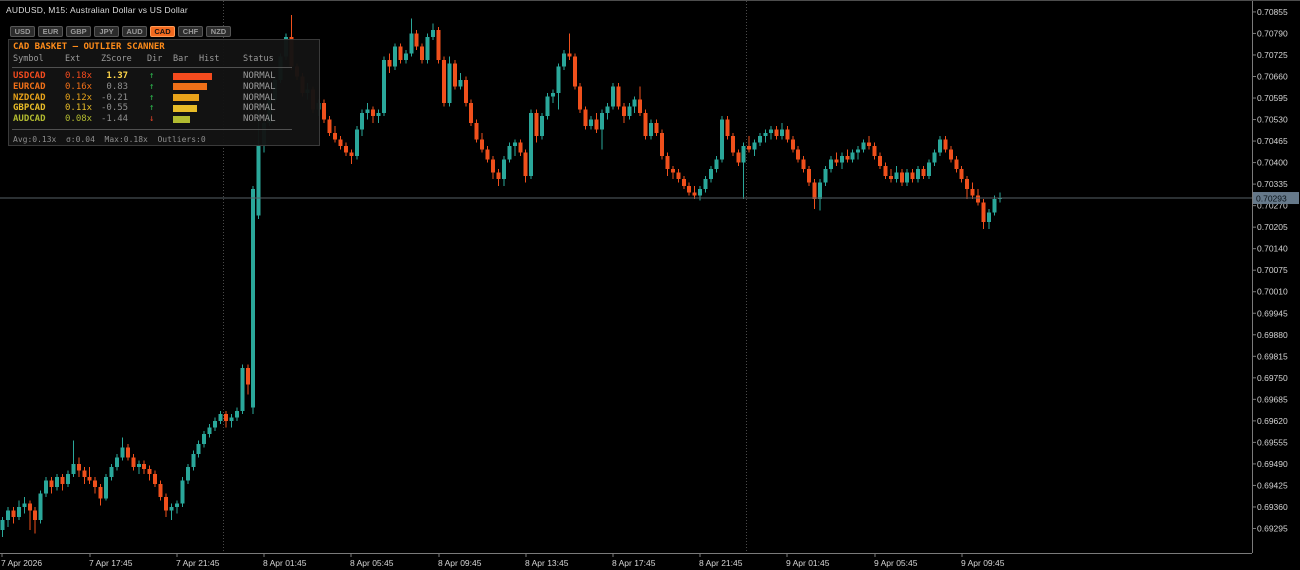  Describe the element at coordinates (79, 97) in the screenshot. I see `extension-value: 0.12x` at that location.